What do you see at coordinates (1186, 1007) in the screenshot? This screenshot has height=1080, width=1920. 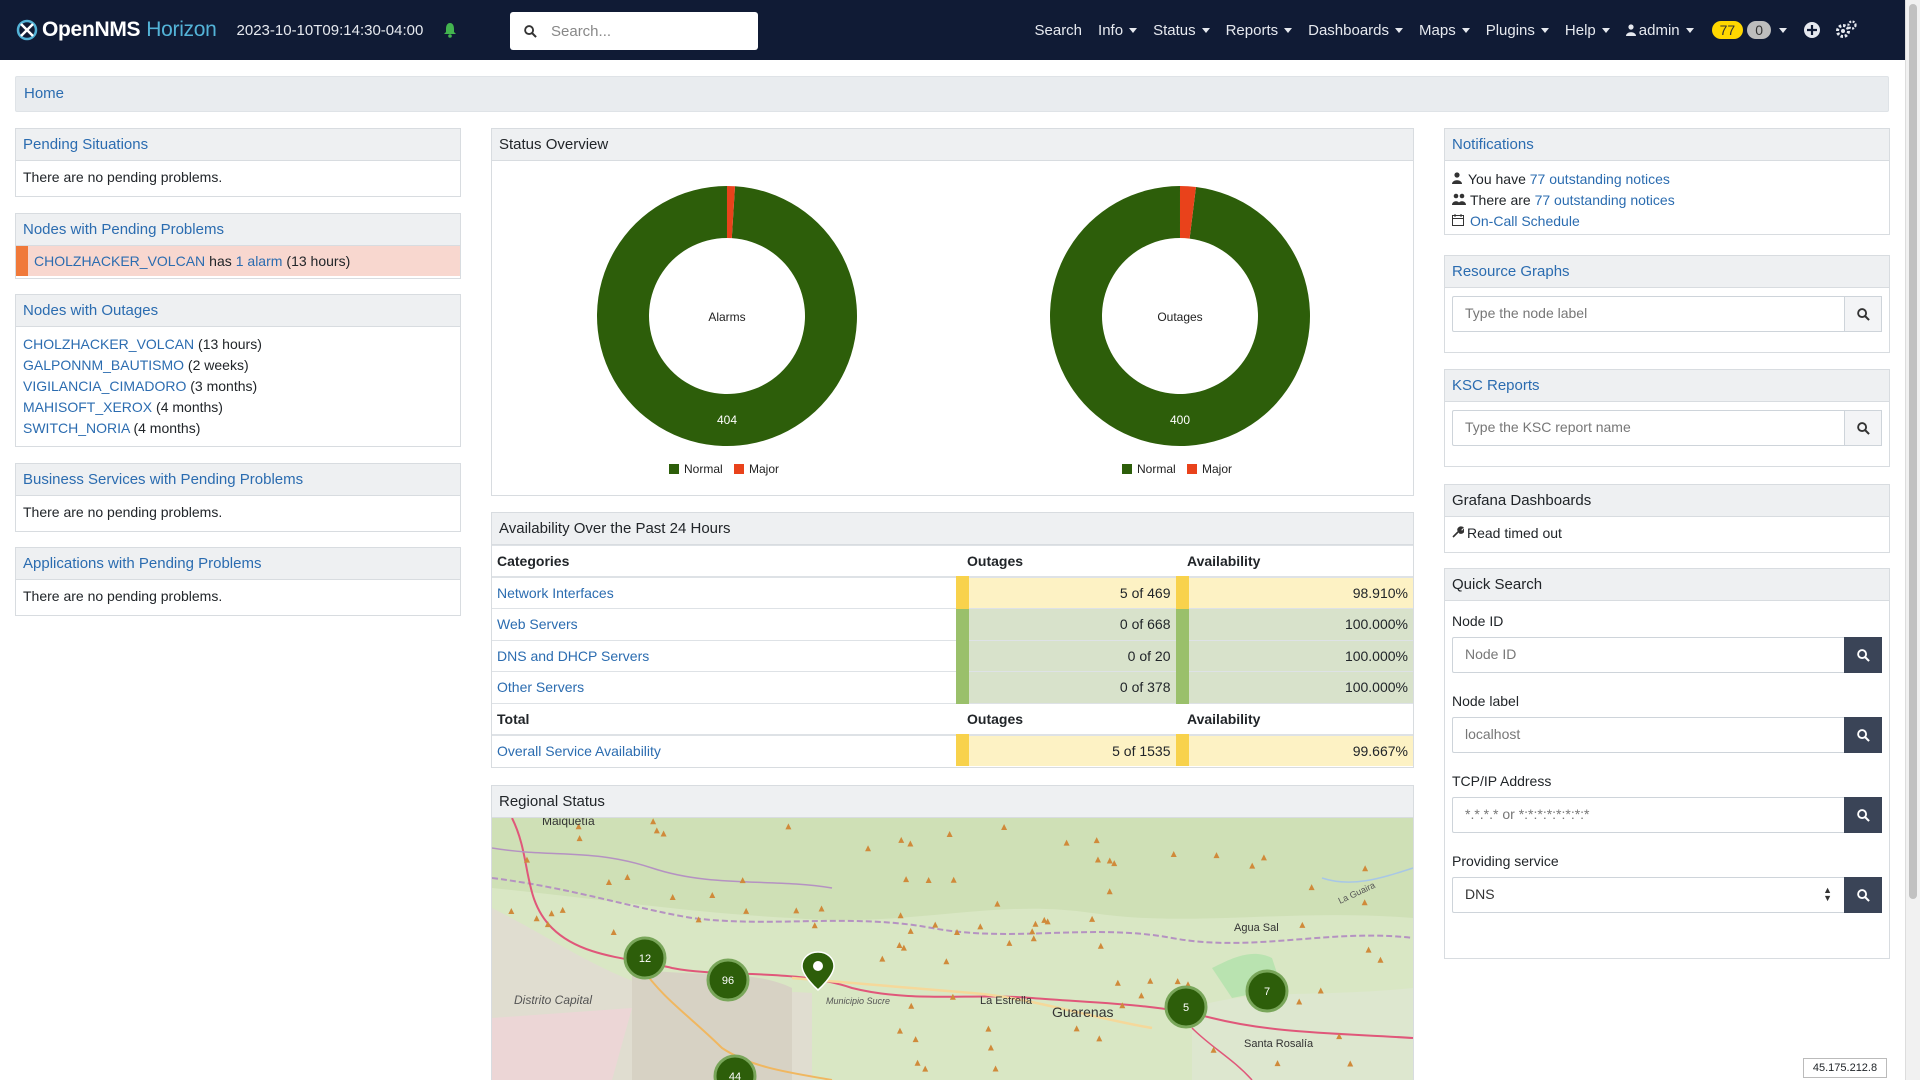 I see `map-cluster: 5` at bounding box center [1186, 1007].